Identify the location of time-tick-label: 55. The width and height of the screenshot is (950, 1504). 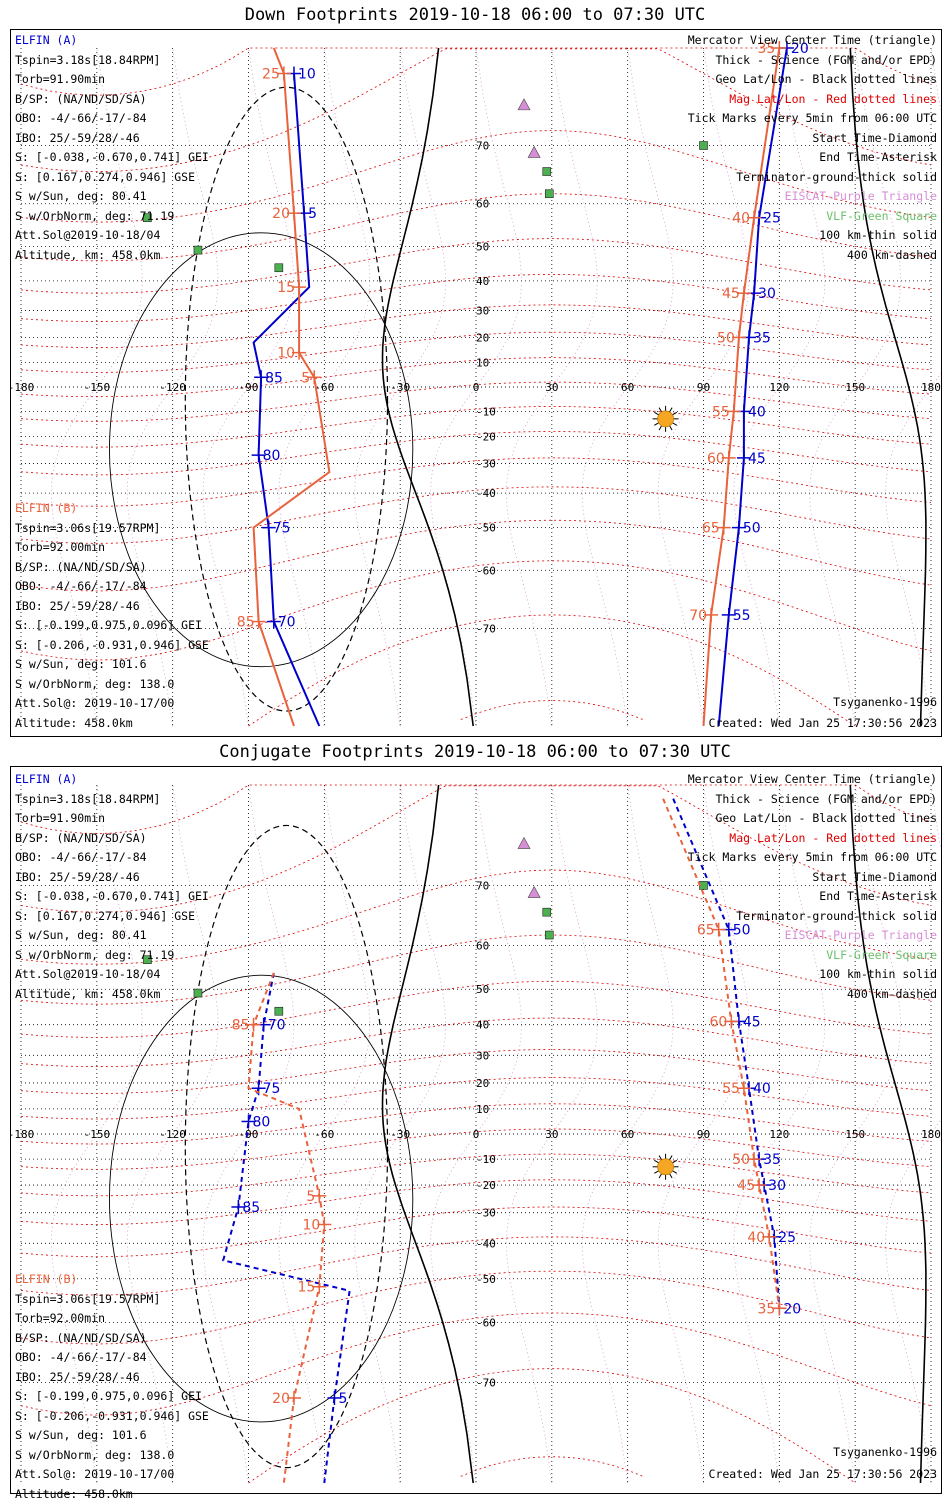
(721, 412).